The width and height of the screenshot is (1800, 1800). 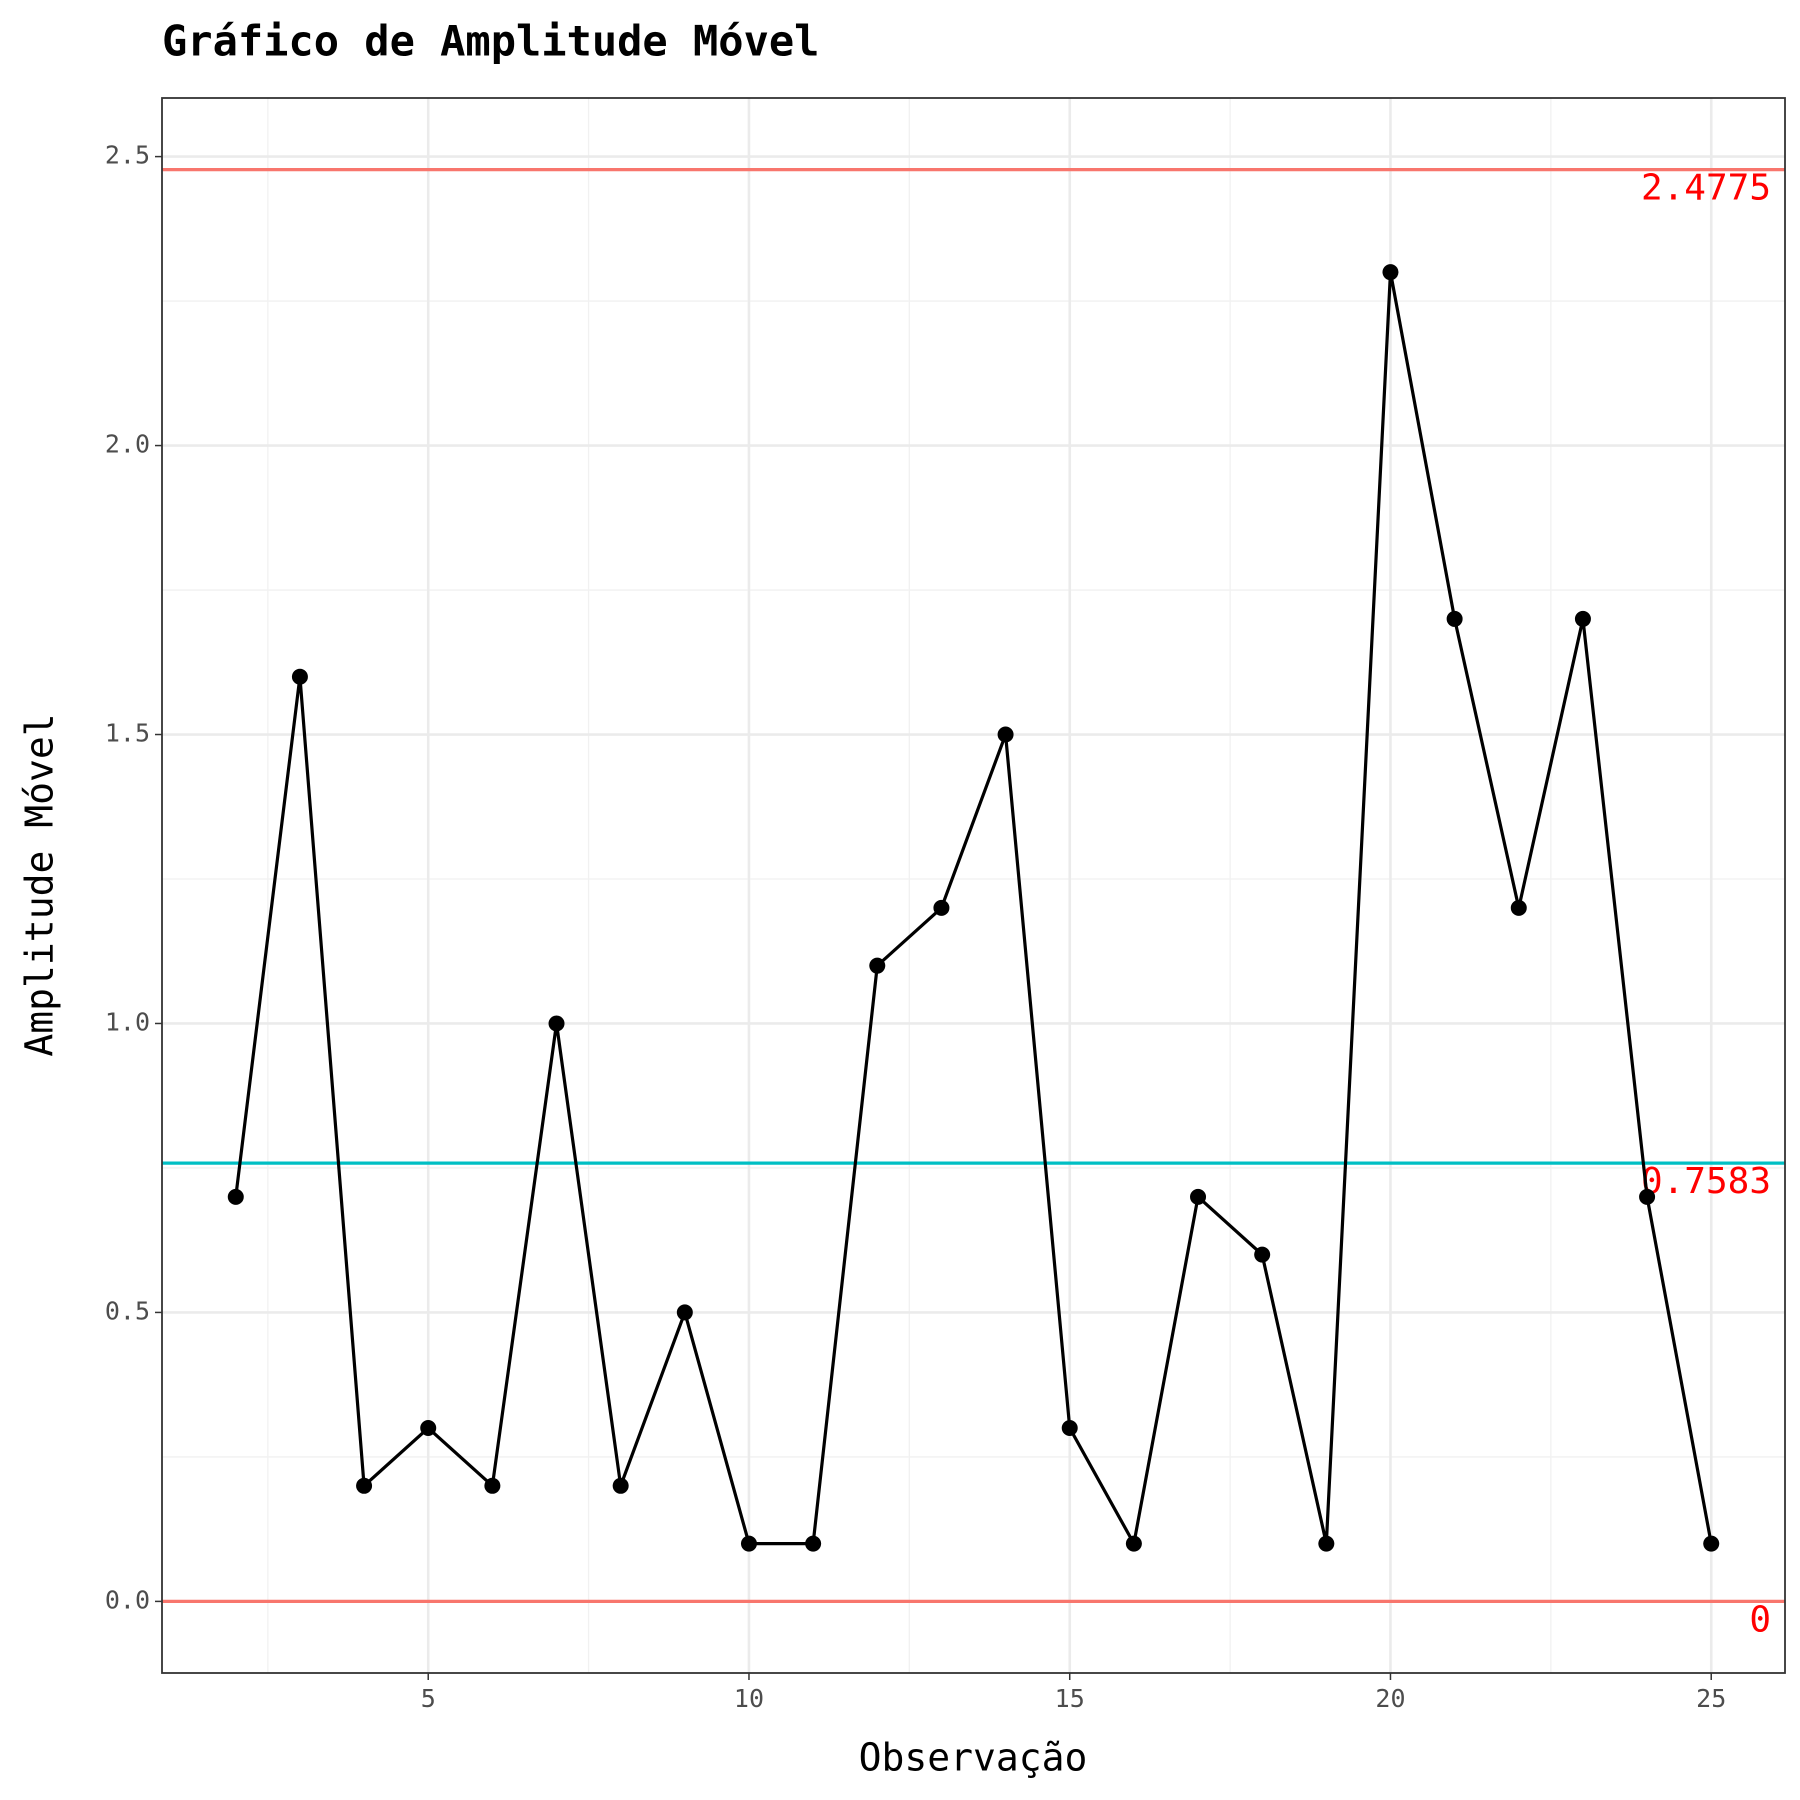 I want to click on x-axis-title: Observação, so click(x=973, y=1758).